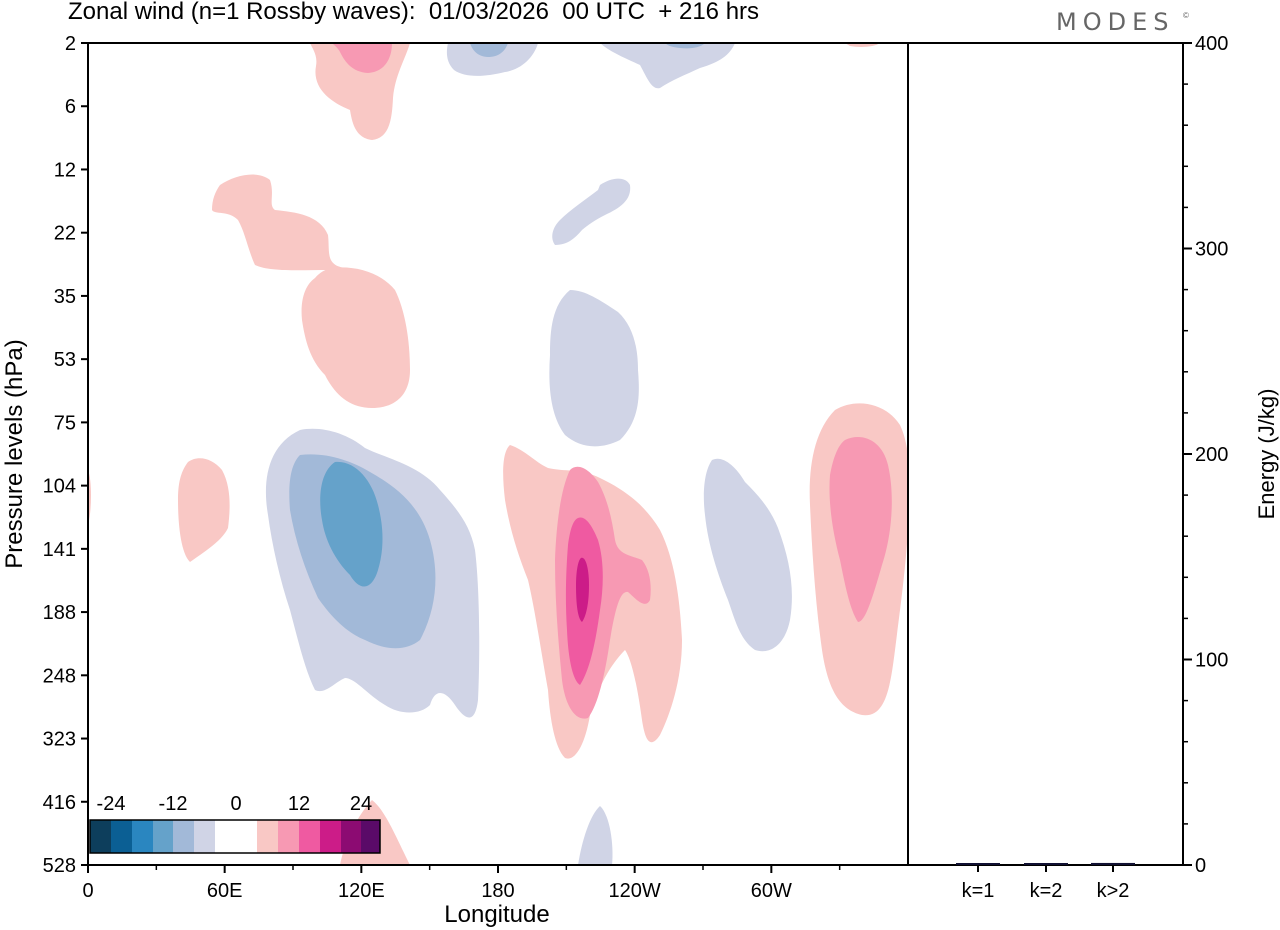  I want to click on energy-axis-title: Energy (J/kg), so click(1266, 454).